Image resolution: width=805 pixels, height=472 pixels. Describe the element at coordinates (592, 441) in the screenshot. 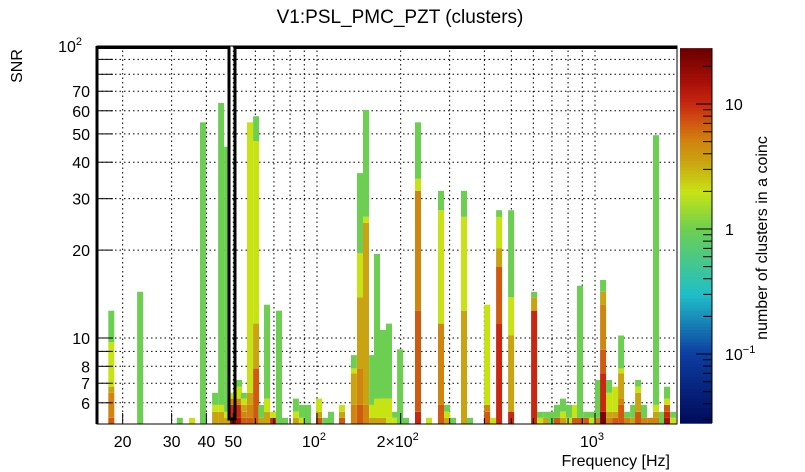

I see `x-tick-label: 103` at that location.